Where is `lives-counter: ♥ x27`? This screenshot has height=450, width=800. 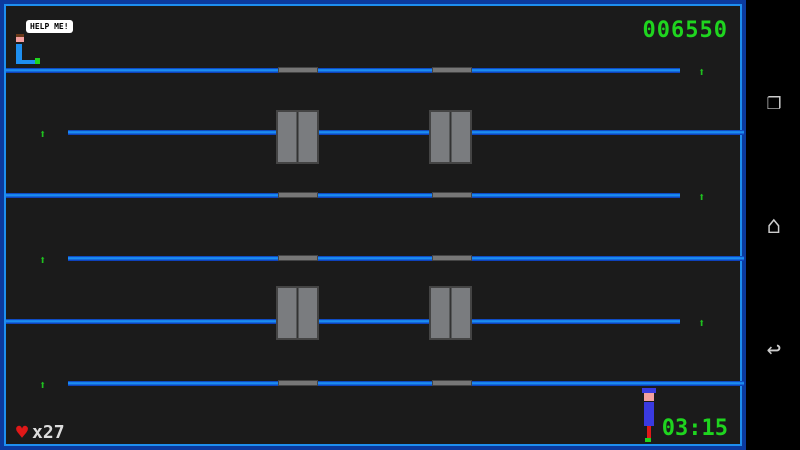 lives-counter: ♥ x27 is located at coordinates (40, 432).